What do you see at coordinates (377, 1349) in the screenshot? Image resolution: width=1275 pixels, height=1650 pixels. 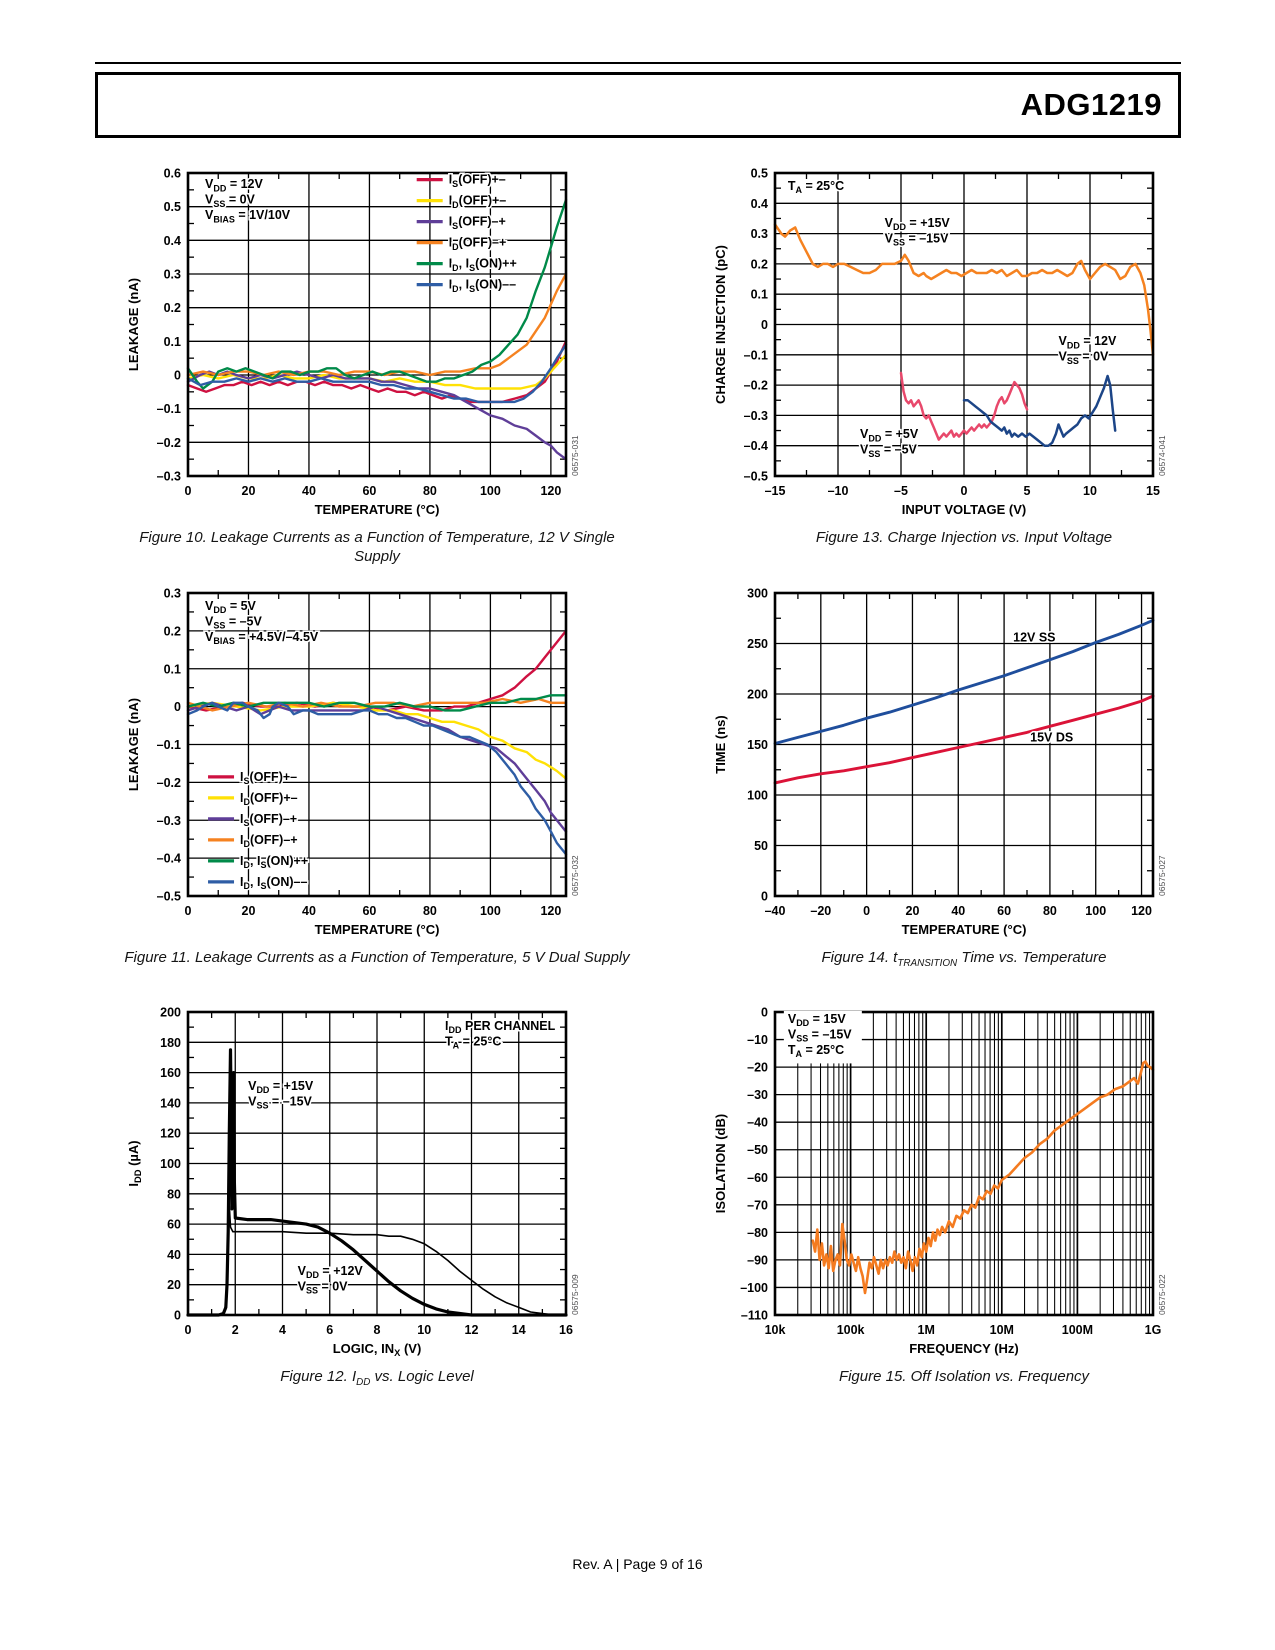 I see `x-axis-label: LOGIC, INX (V)` at bounding box center [377, 1349].